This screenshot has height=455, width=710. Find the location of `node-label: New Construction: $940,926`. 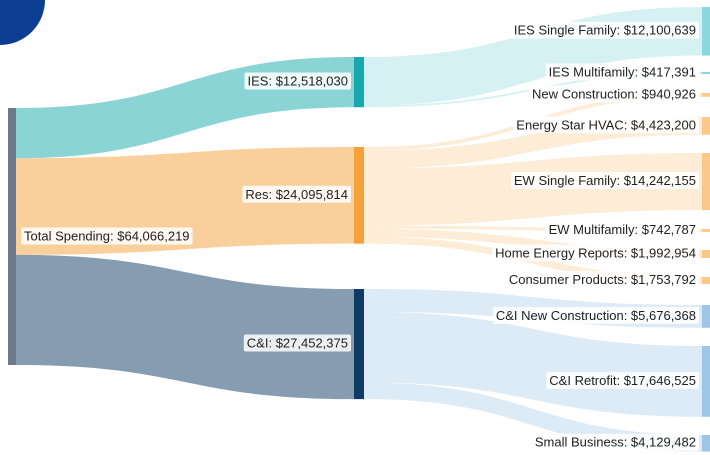

node-label: New Construction: $940,926 is located at coordinates (614, 93).